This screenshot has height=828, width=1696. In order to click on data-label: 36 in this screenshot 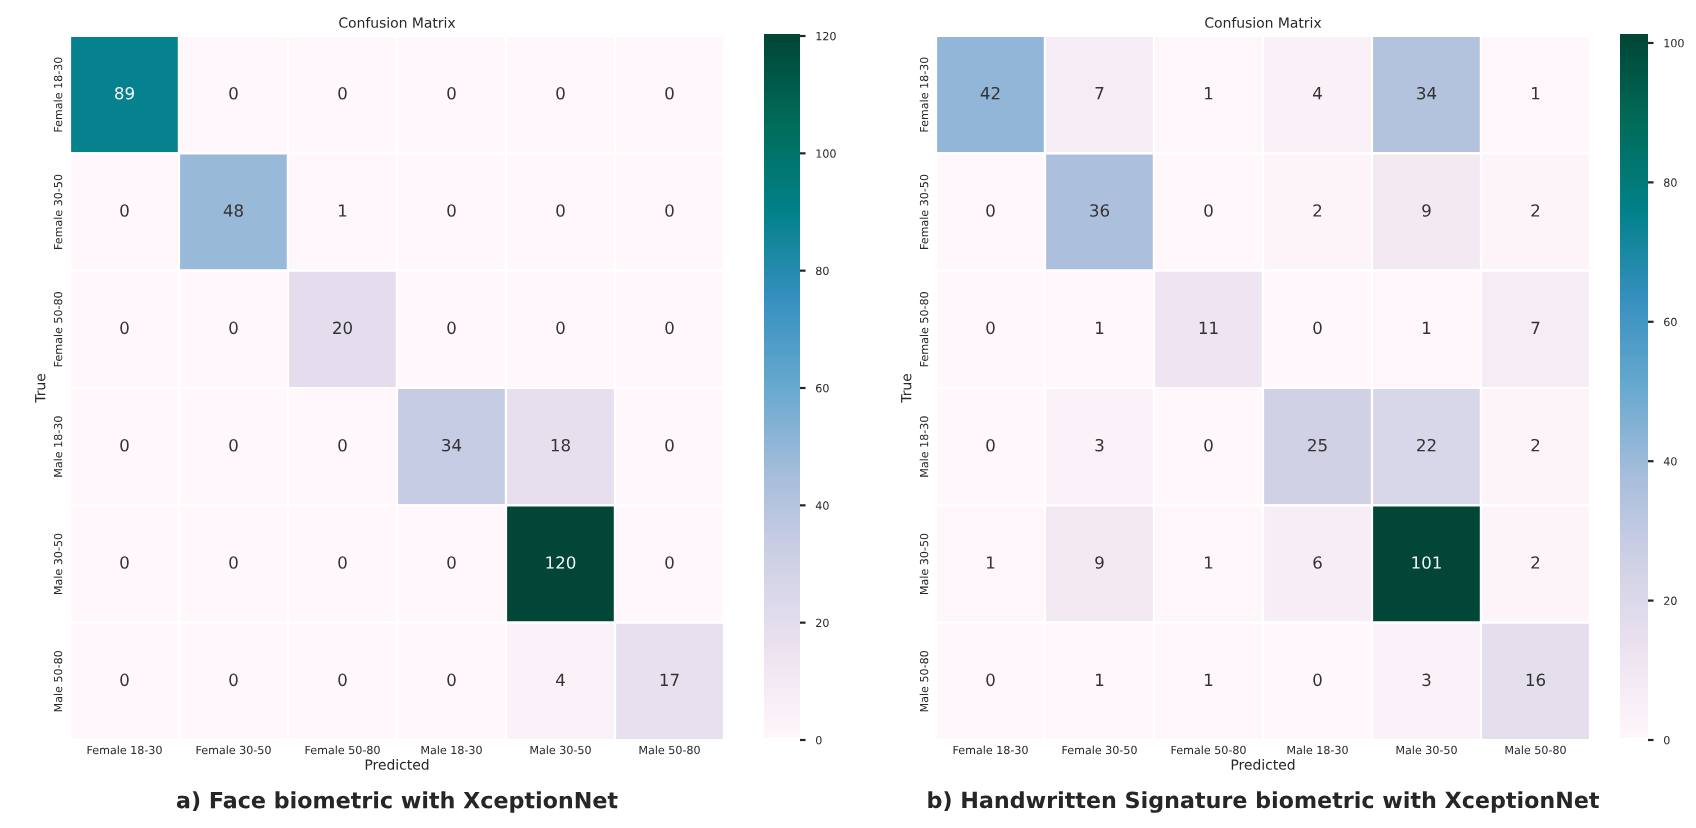, I will do `click(1100, 210)`.